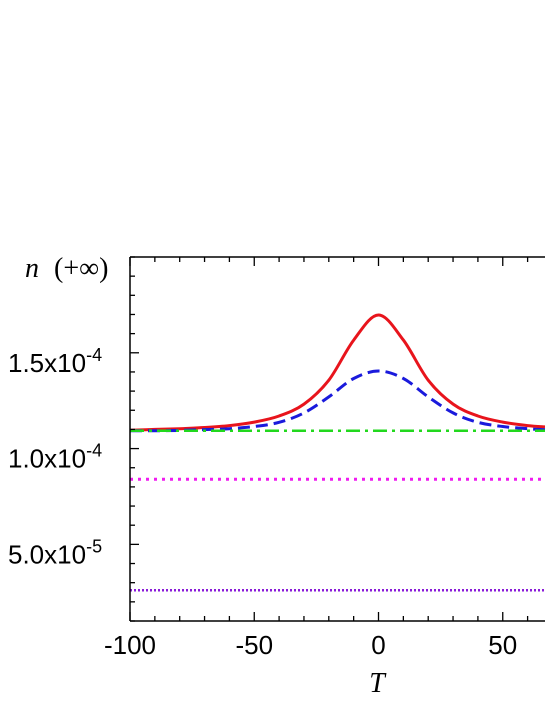 The height and width of the screenshot is (705, 545). Describe the element at coordinates (81, 268) in the screenshot. I see `y-axis-title-argument: (+∞)` at that location.